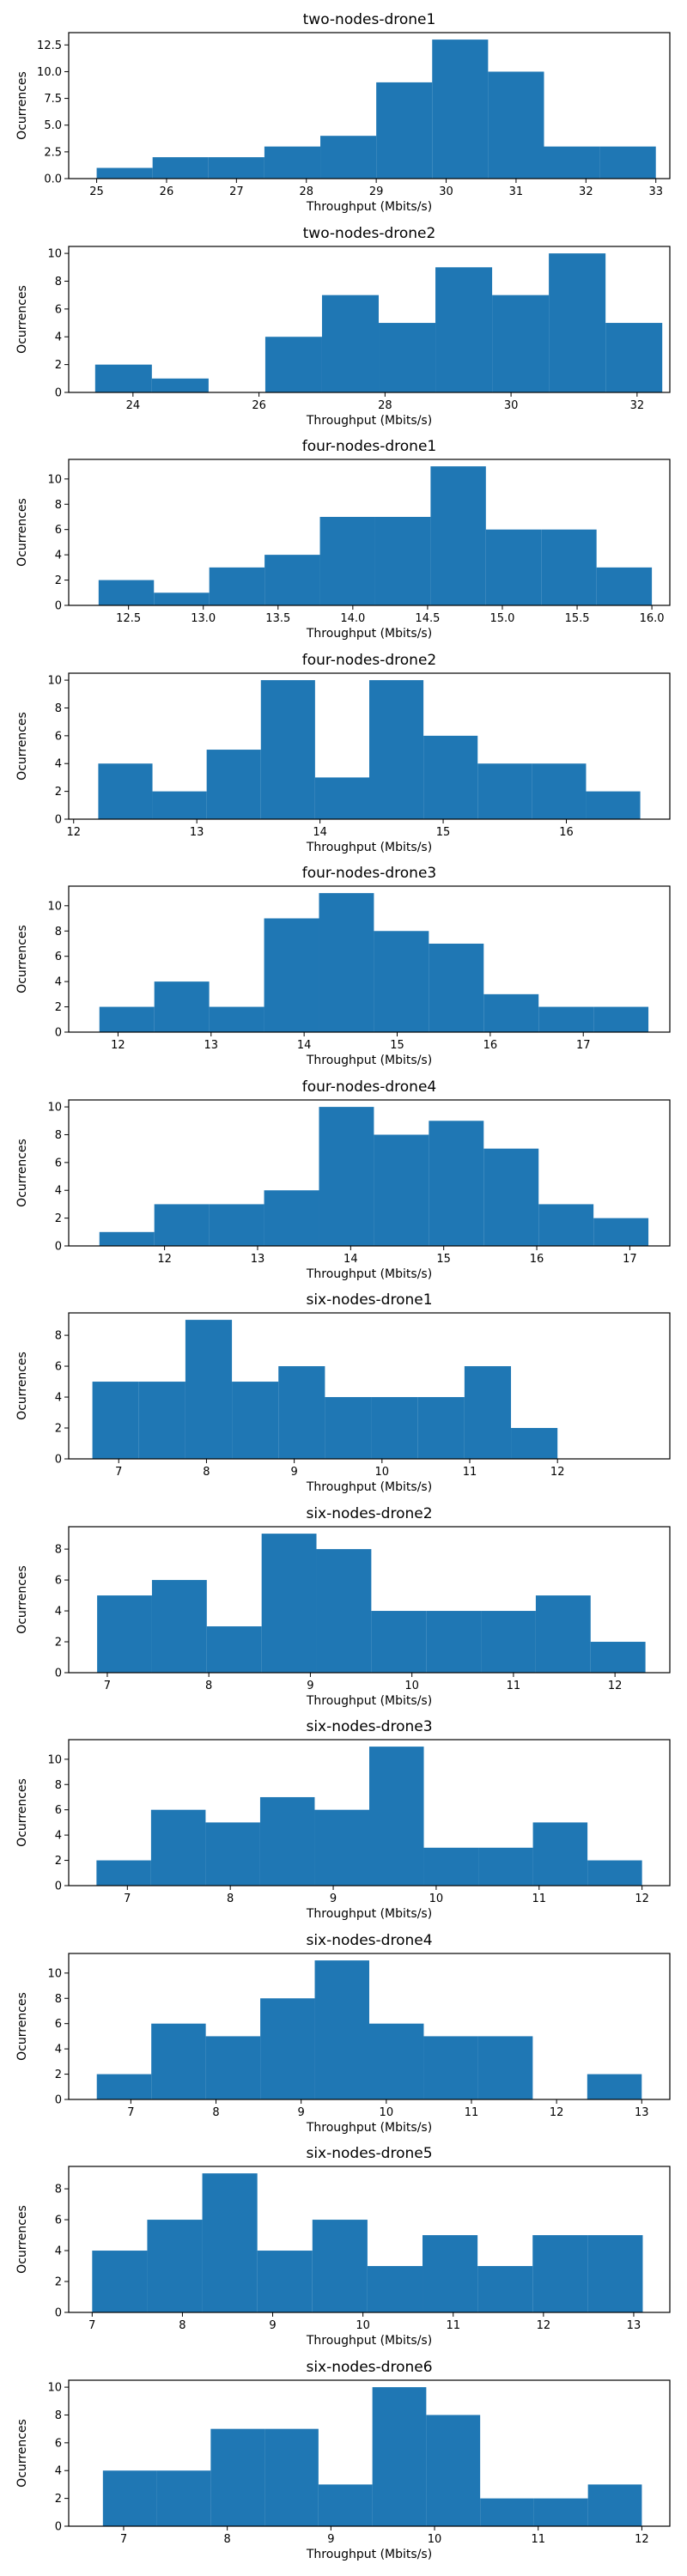 This screenshot has height=2576, width=687. I want to click on x-tick-label: 31, so click(516, 191).